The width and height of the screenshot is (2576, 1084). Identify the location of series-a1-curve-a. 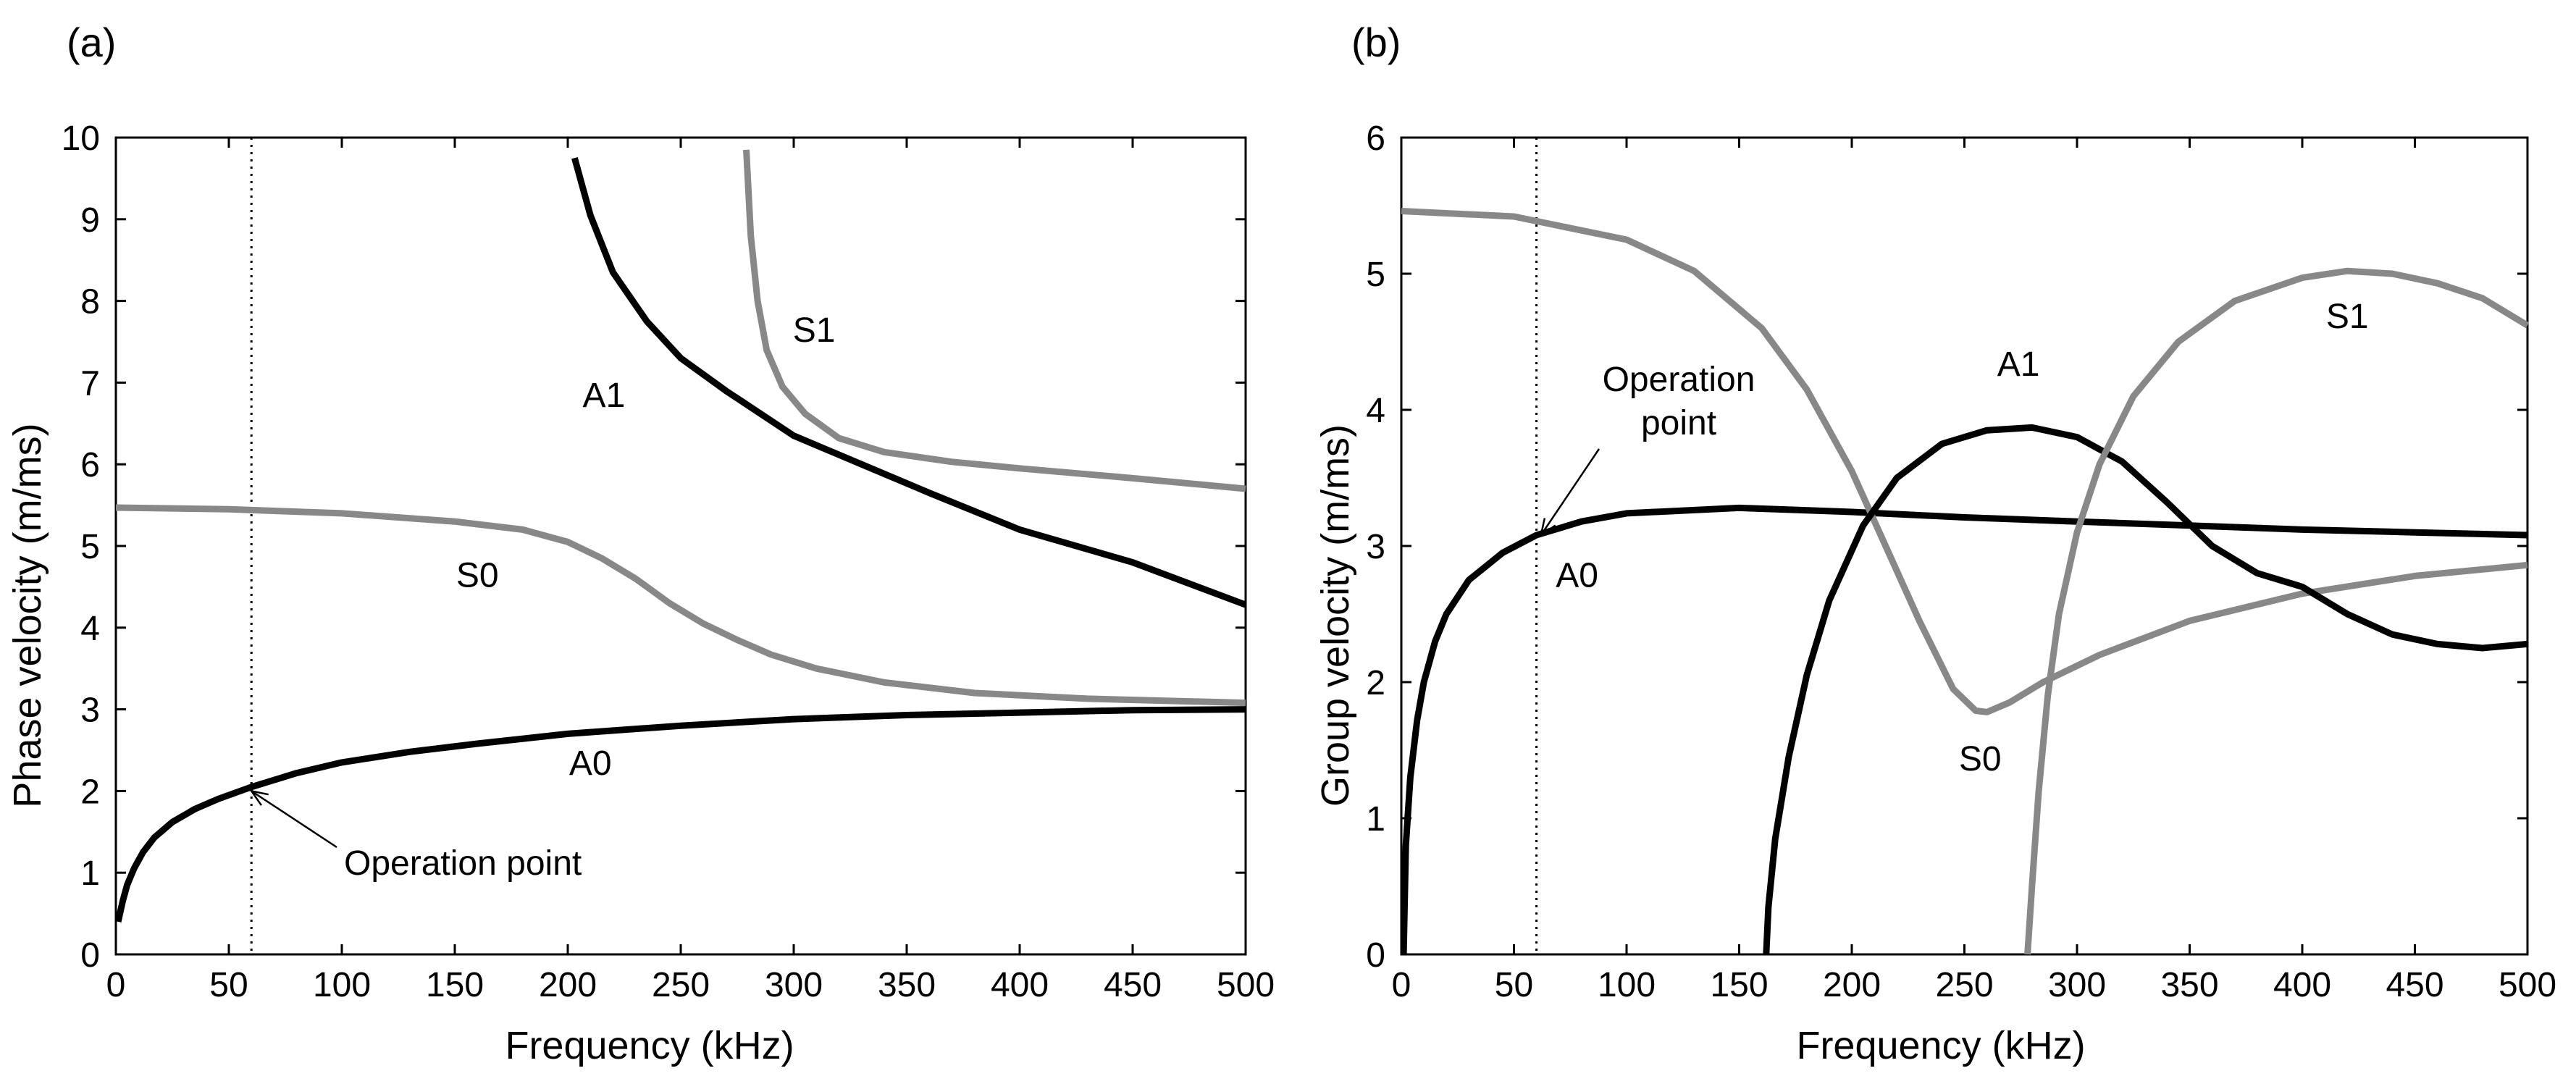
(909, 382).